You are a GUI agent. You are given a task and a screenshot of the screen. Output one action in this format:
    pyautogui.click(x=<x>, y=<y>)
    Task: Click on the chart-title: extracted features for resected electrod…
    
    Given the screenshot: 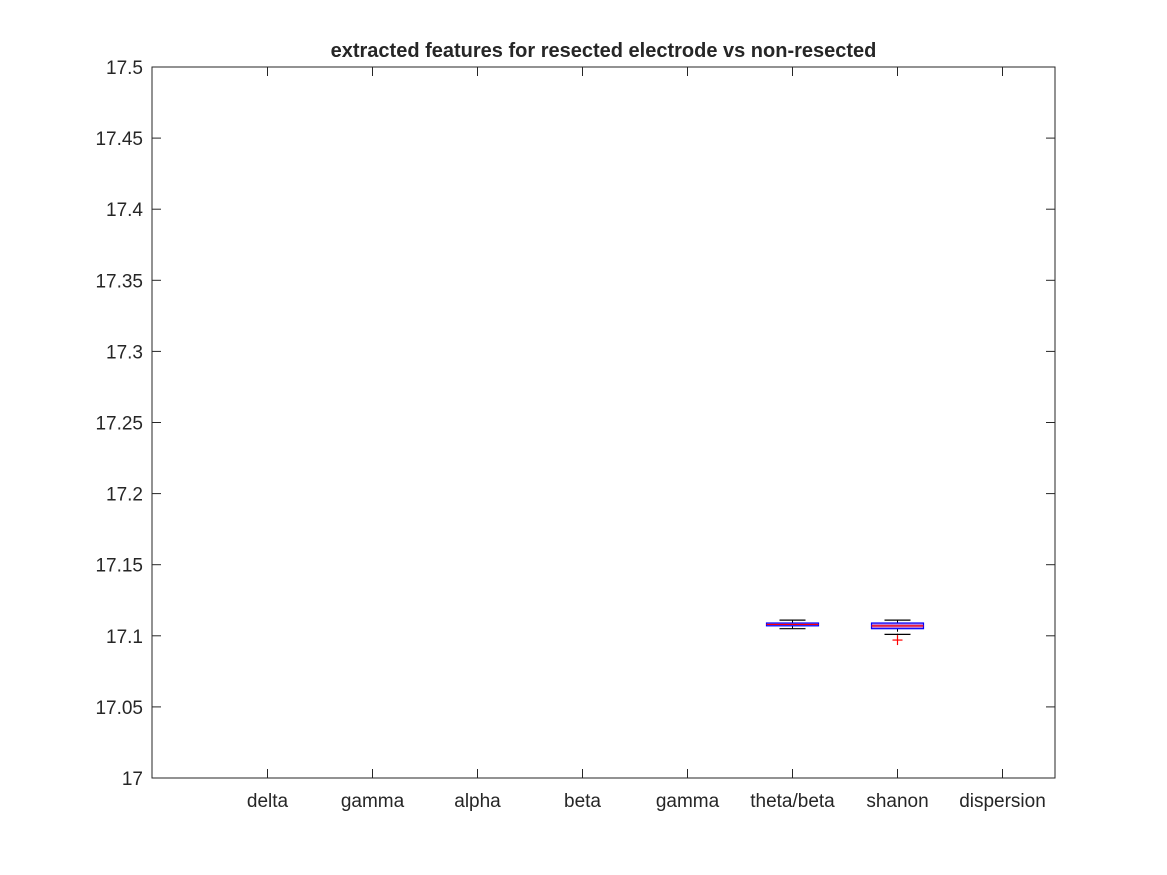 What is the action you would take?
    pyautogui.click(x=604, y=51)
    